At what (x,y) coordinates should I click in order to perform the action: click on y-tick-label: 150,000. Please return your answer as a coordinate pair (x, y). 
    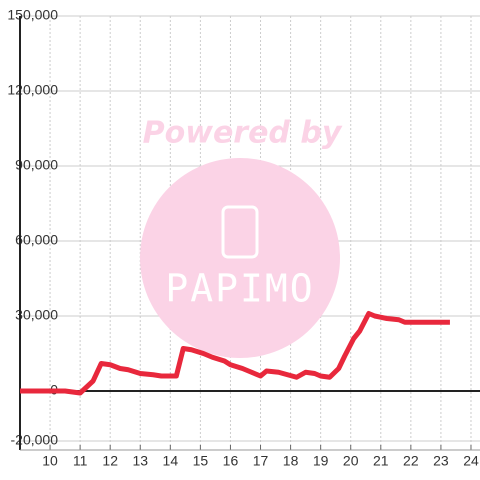
    Looking at the image, I should click on (32, 15).